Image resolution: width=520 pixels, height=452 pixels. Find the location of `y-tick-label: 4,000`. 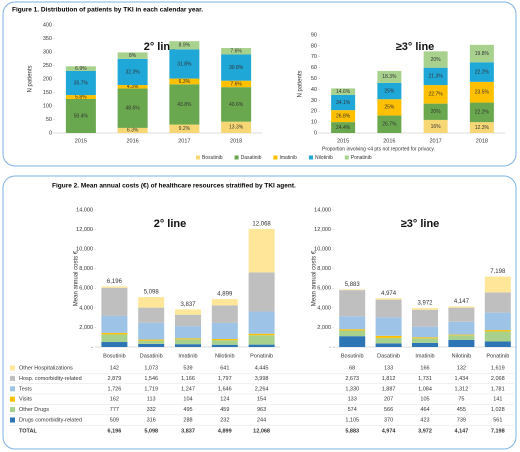

y-tick-label: 4,000 is located at coordinates (86, 308).